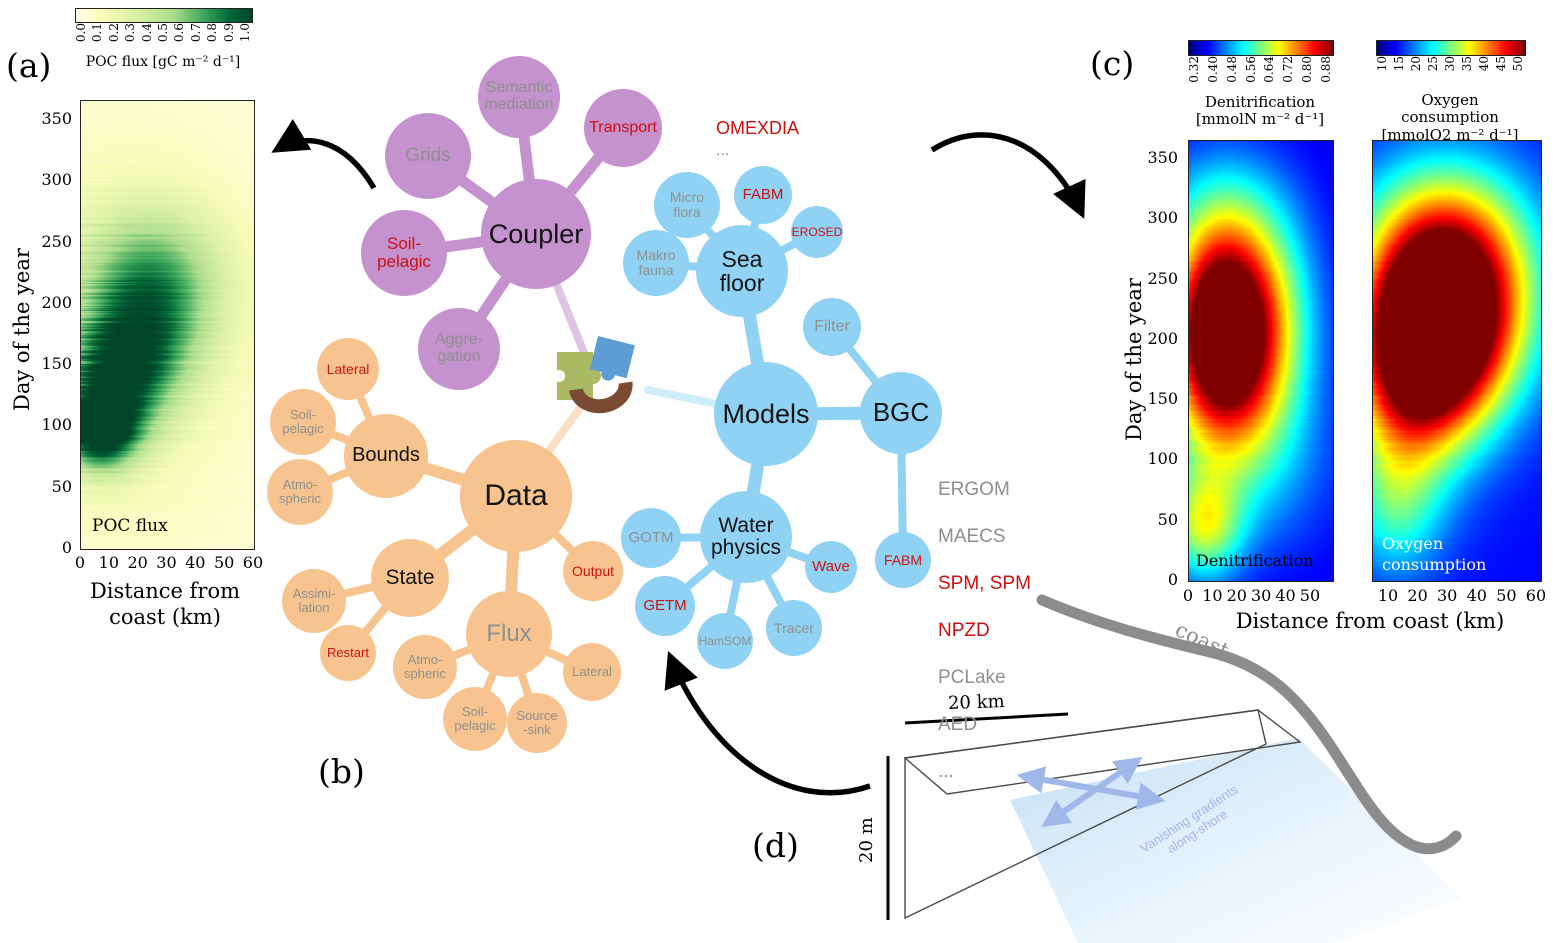 Image resolution: width=1558 pixels, height=943 pixels. Describe the element at coordinates (972, 677) in the screenshot. I see `bgc-list-item: PCLake` at that location.